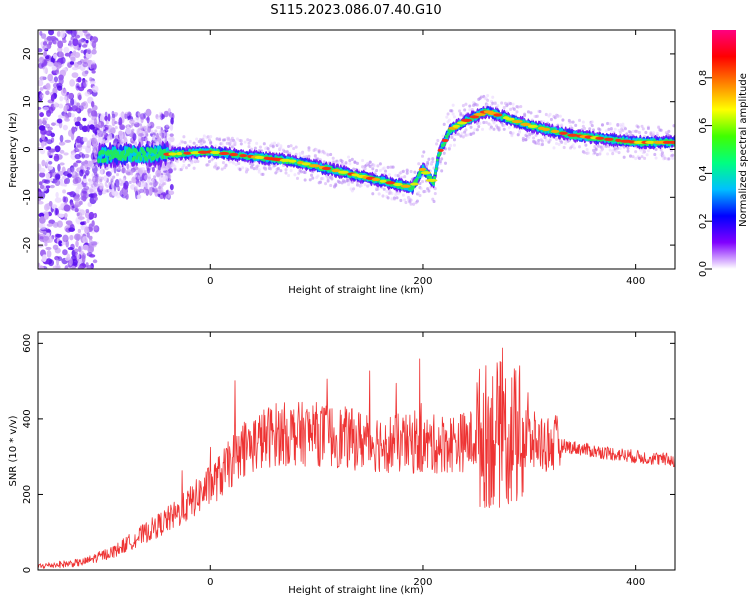 The height and width of the screenshot is (600, 750). I want to click on figure-title: S115.2023.086.07.40.G10, so click(355, 10).